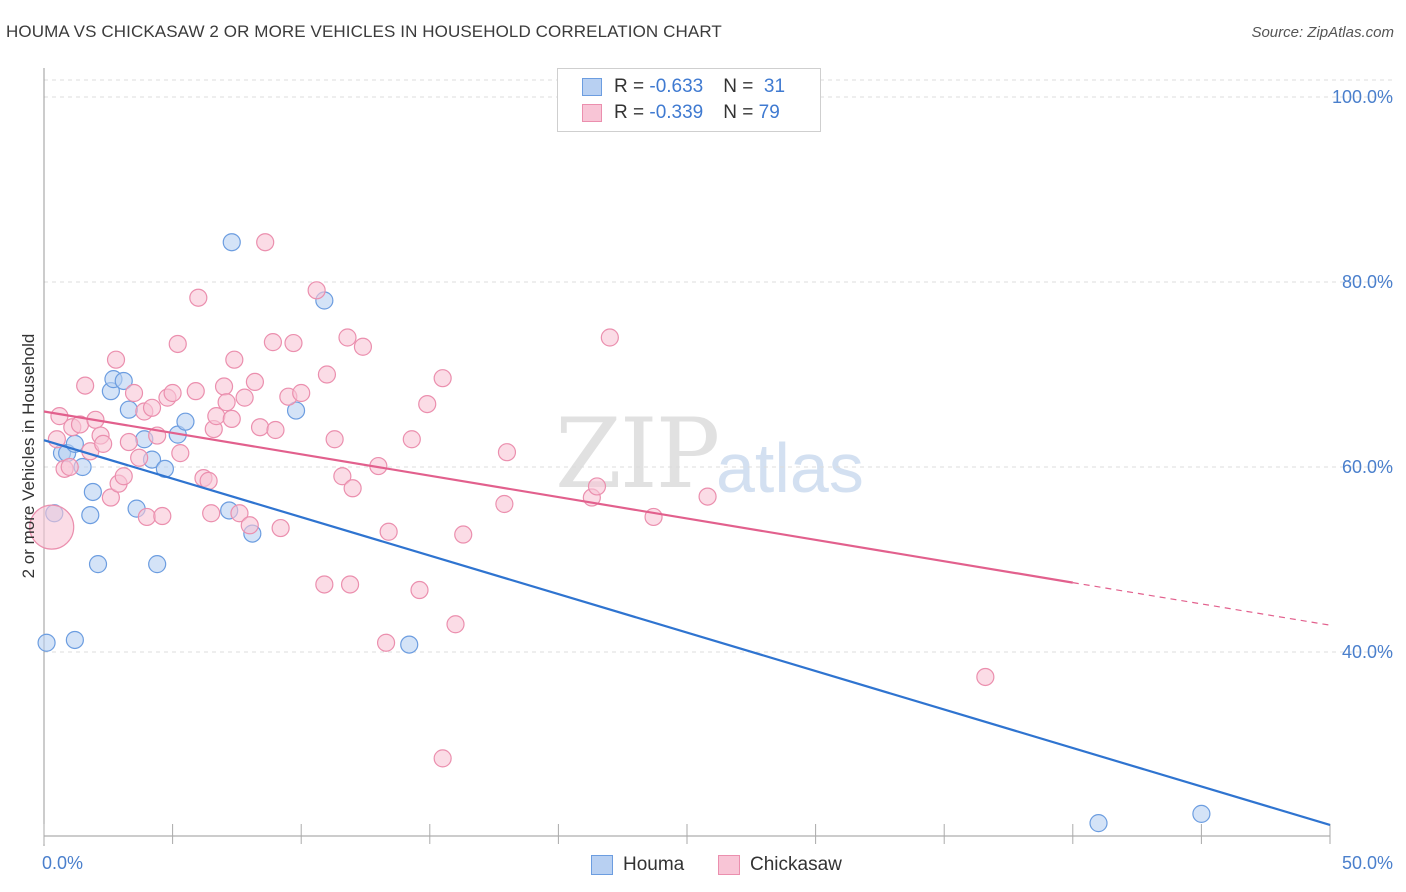 This screenshot has width=1406, height=892. Describe the element at coordinates (28, 456) in the screenshot. I see `y-axis-label: 2 or more Vehicles in Household` at that location.